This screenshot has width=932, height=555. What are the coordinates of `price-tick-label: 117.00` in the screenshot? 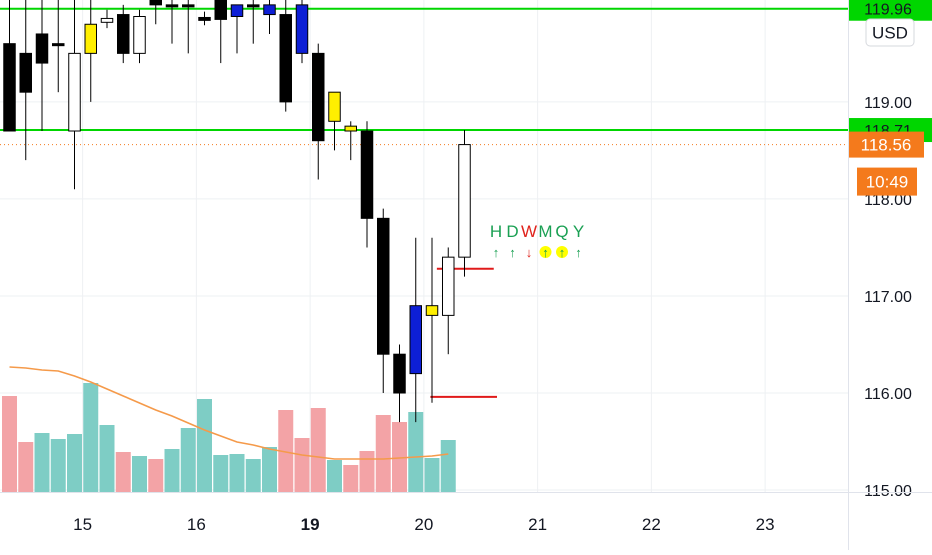 It's located at (888, 297).